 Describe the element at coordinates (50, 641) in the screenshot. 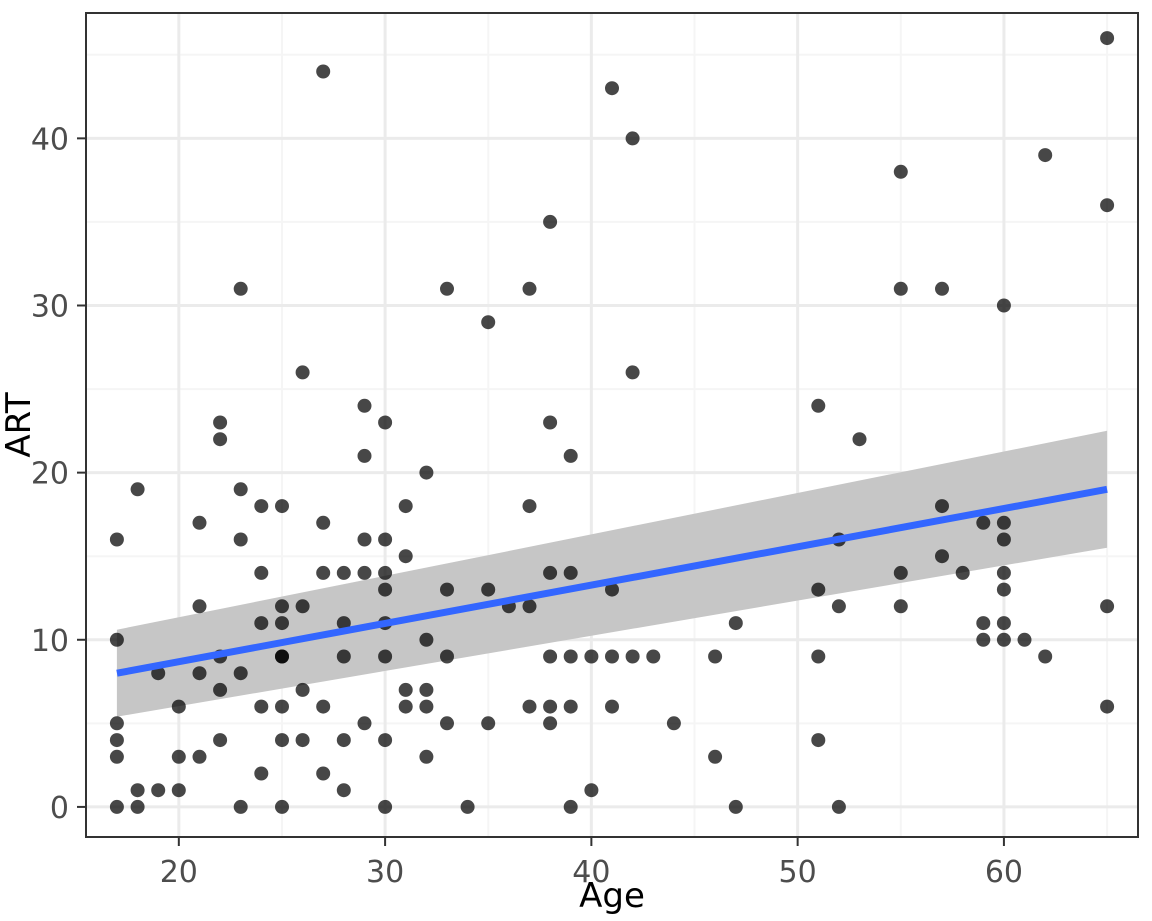

I see `y-tick-label: 10` at that location.